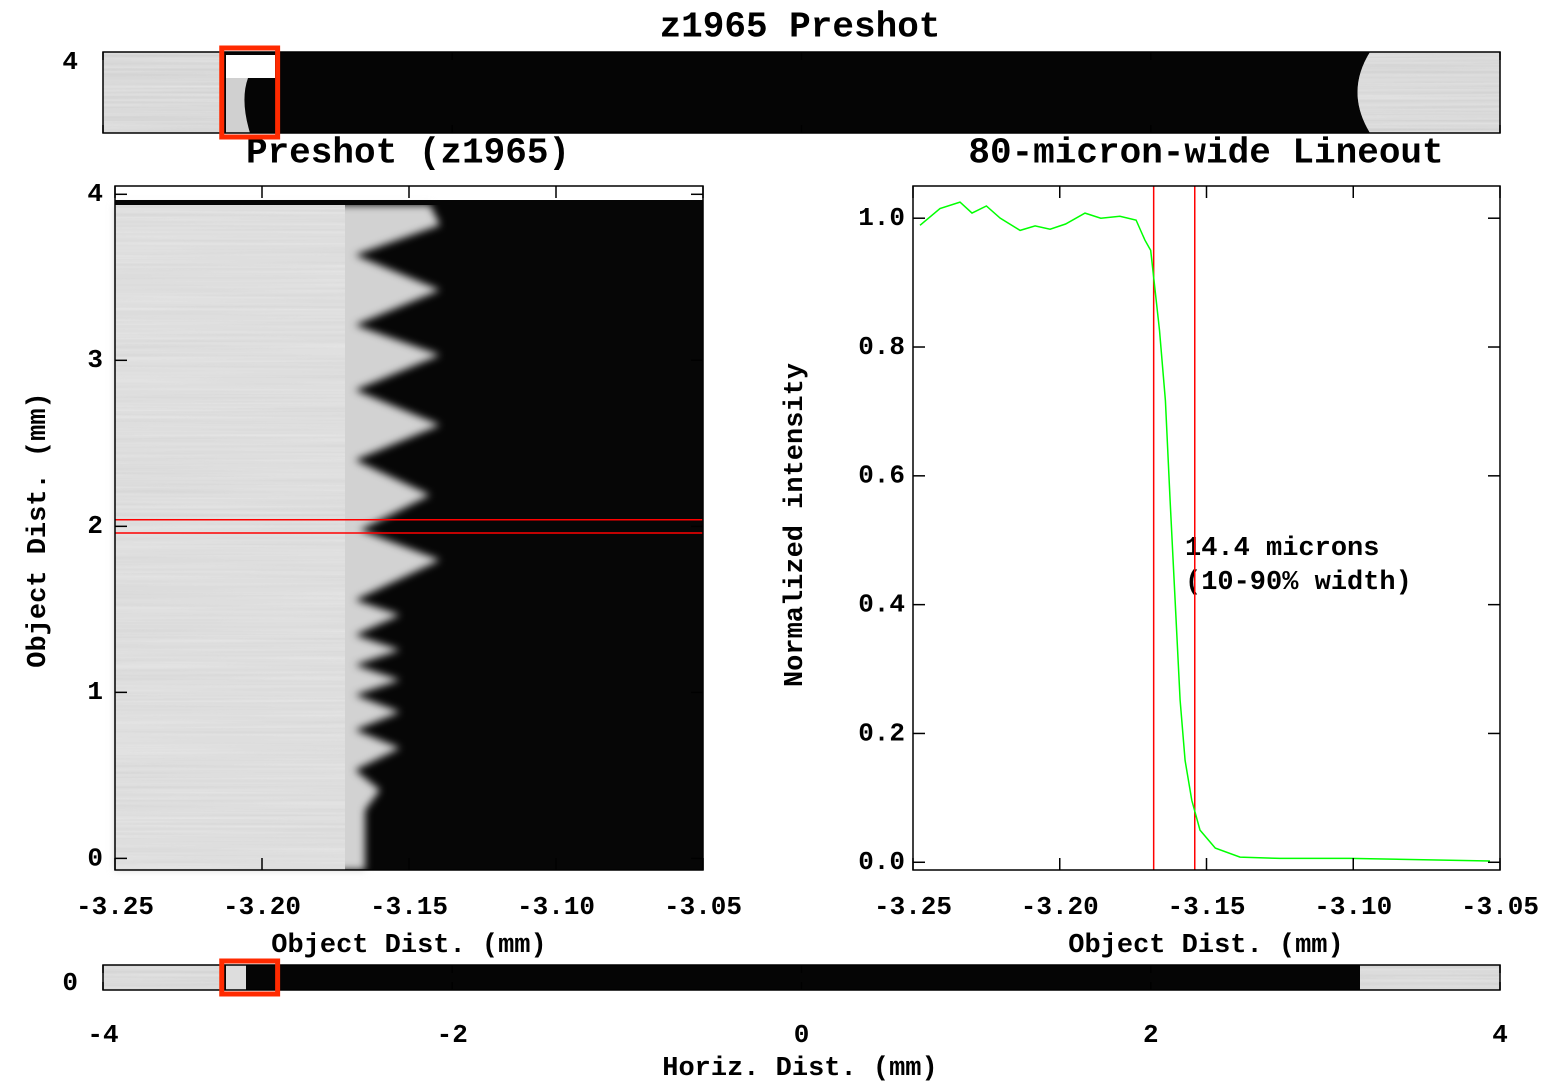 The image size is (1560, 1083). What do you see at coordinates (1205, 153) in the screenshot?
I see `lineout-title: 80-micron-wide Lineout` at bounding box center [1205, 153].